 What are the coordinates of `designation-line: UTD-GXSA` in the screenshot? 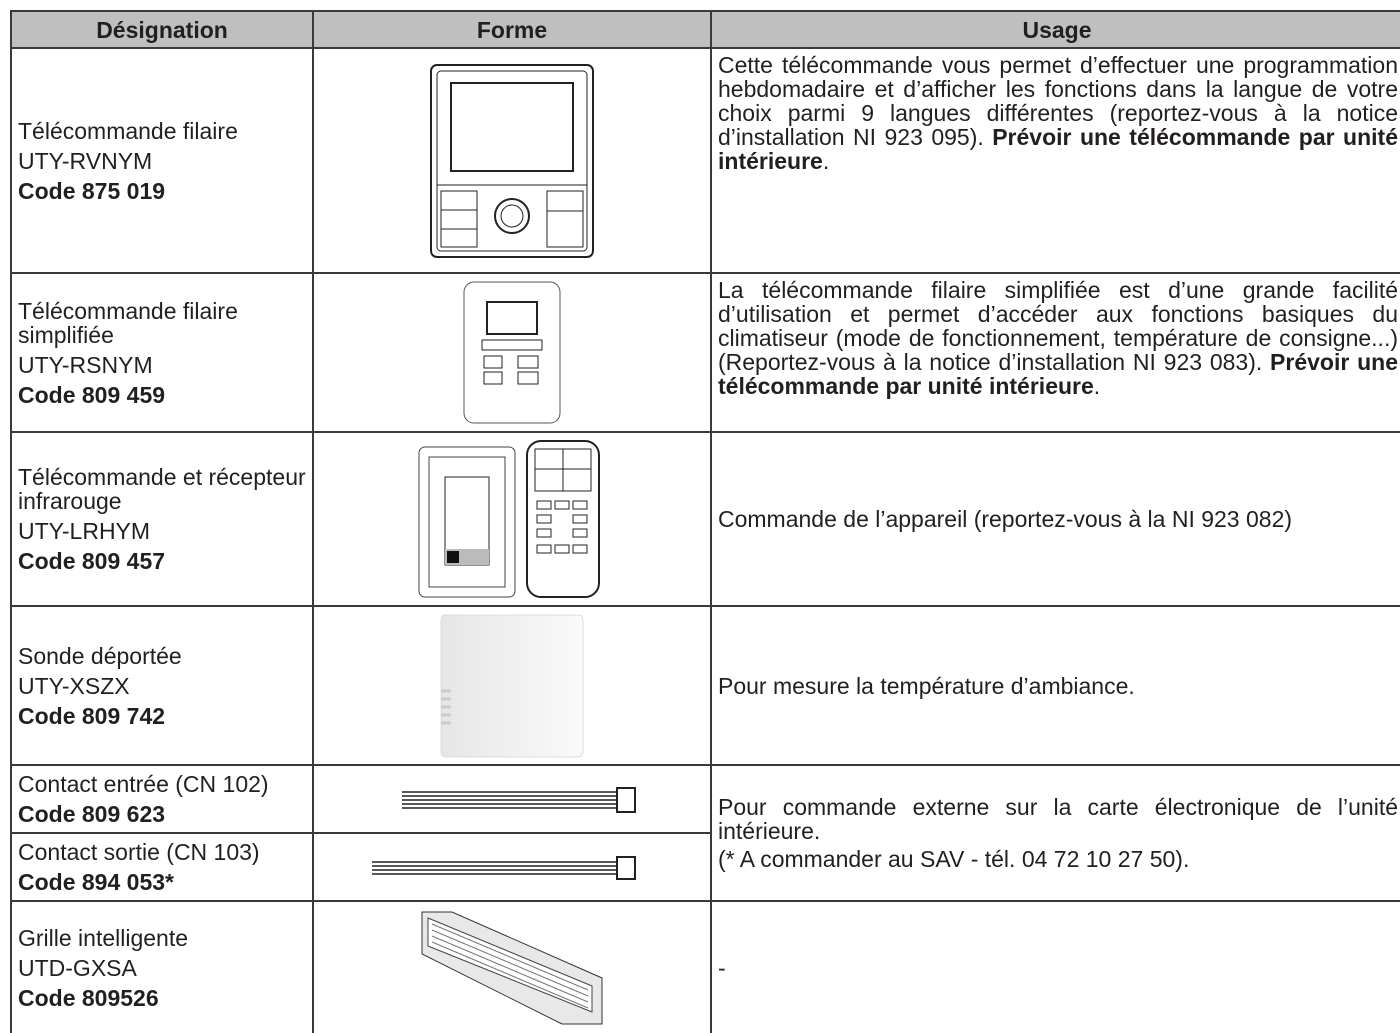 It's located at (77, 967).